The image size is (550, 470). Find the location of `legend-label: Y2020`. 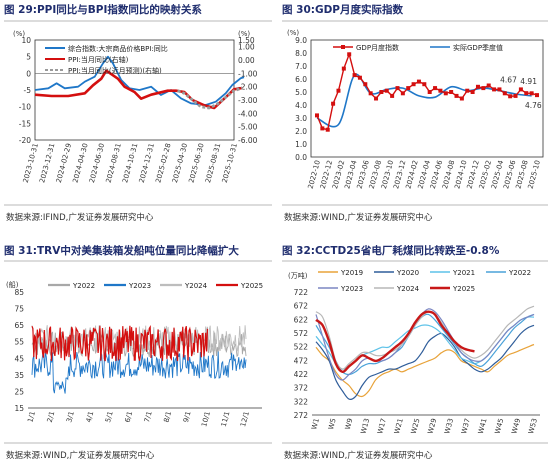

legend-label: Y2020 is located at coordinates (407, 273).